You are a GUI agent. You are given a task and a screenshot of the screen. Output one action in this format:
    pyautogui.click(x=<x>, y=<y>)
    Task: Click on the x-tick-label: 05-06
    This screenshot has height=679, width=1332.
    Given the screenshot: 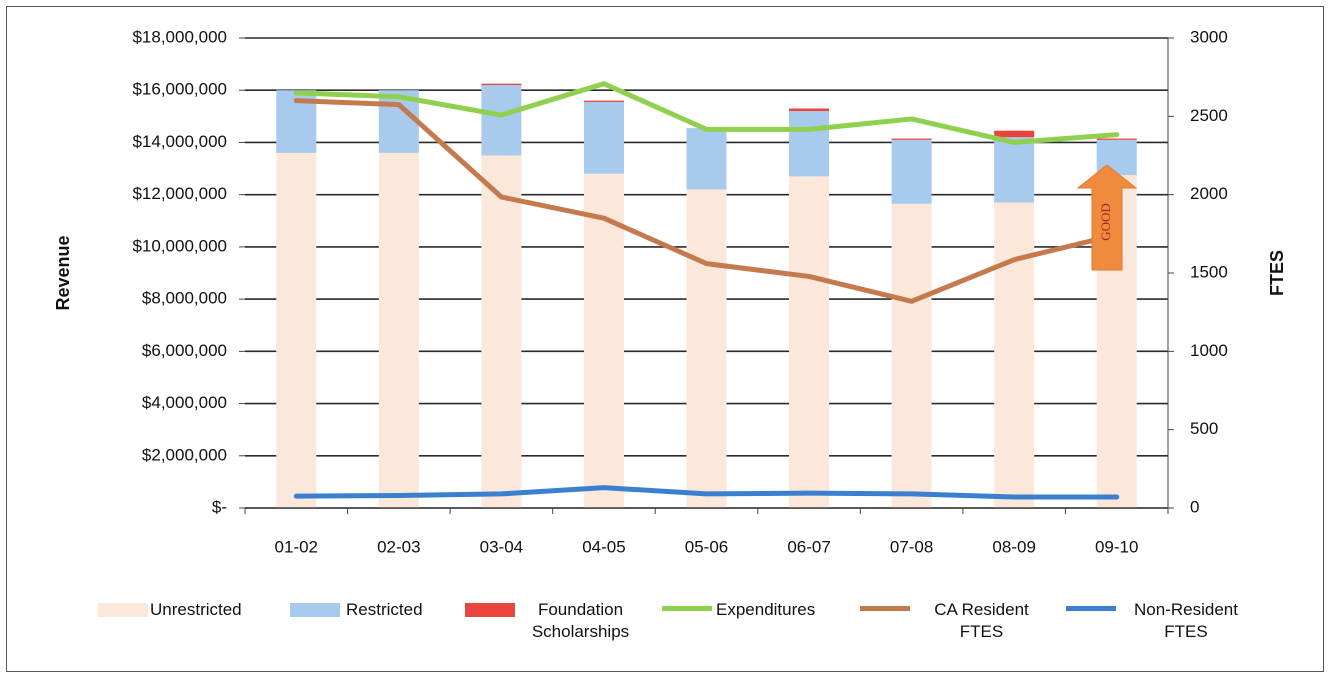 What is the action you would take?
    pyautogui.click(x=706, y=546)
    